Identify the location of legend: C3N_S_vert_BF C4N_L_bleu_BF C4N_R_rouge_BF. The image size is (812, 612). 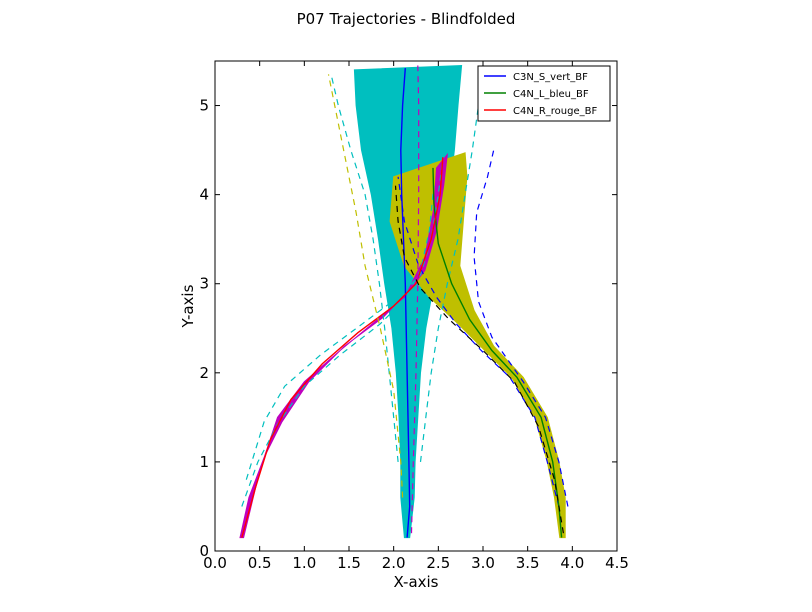
(544, 93).